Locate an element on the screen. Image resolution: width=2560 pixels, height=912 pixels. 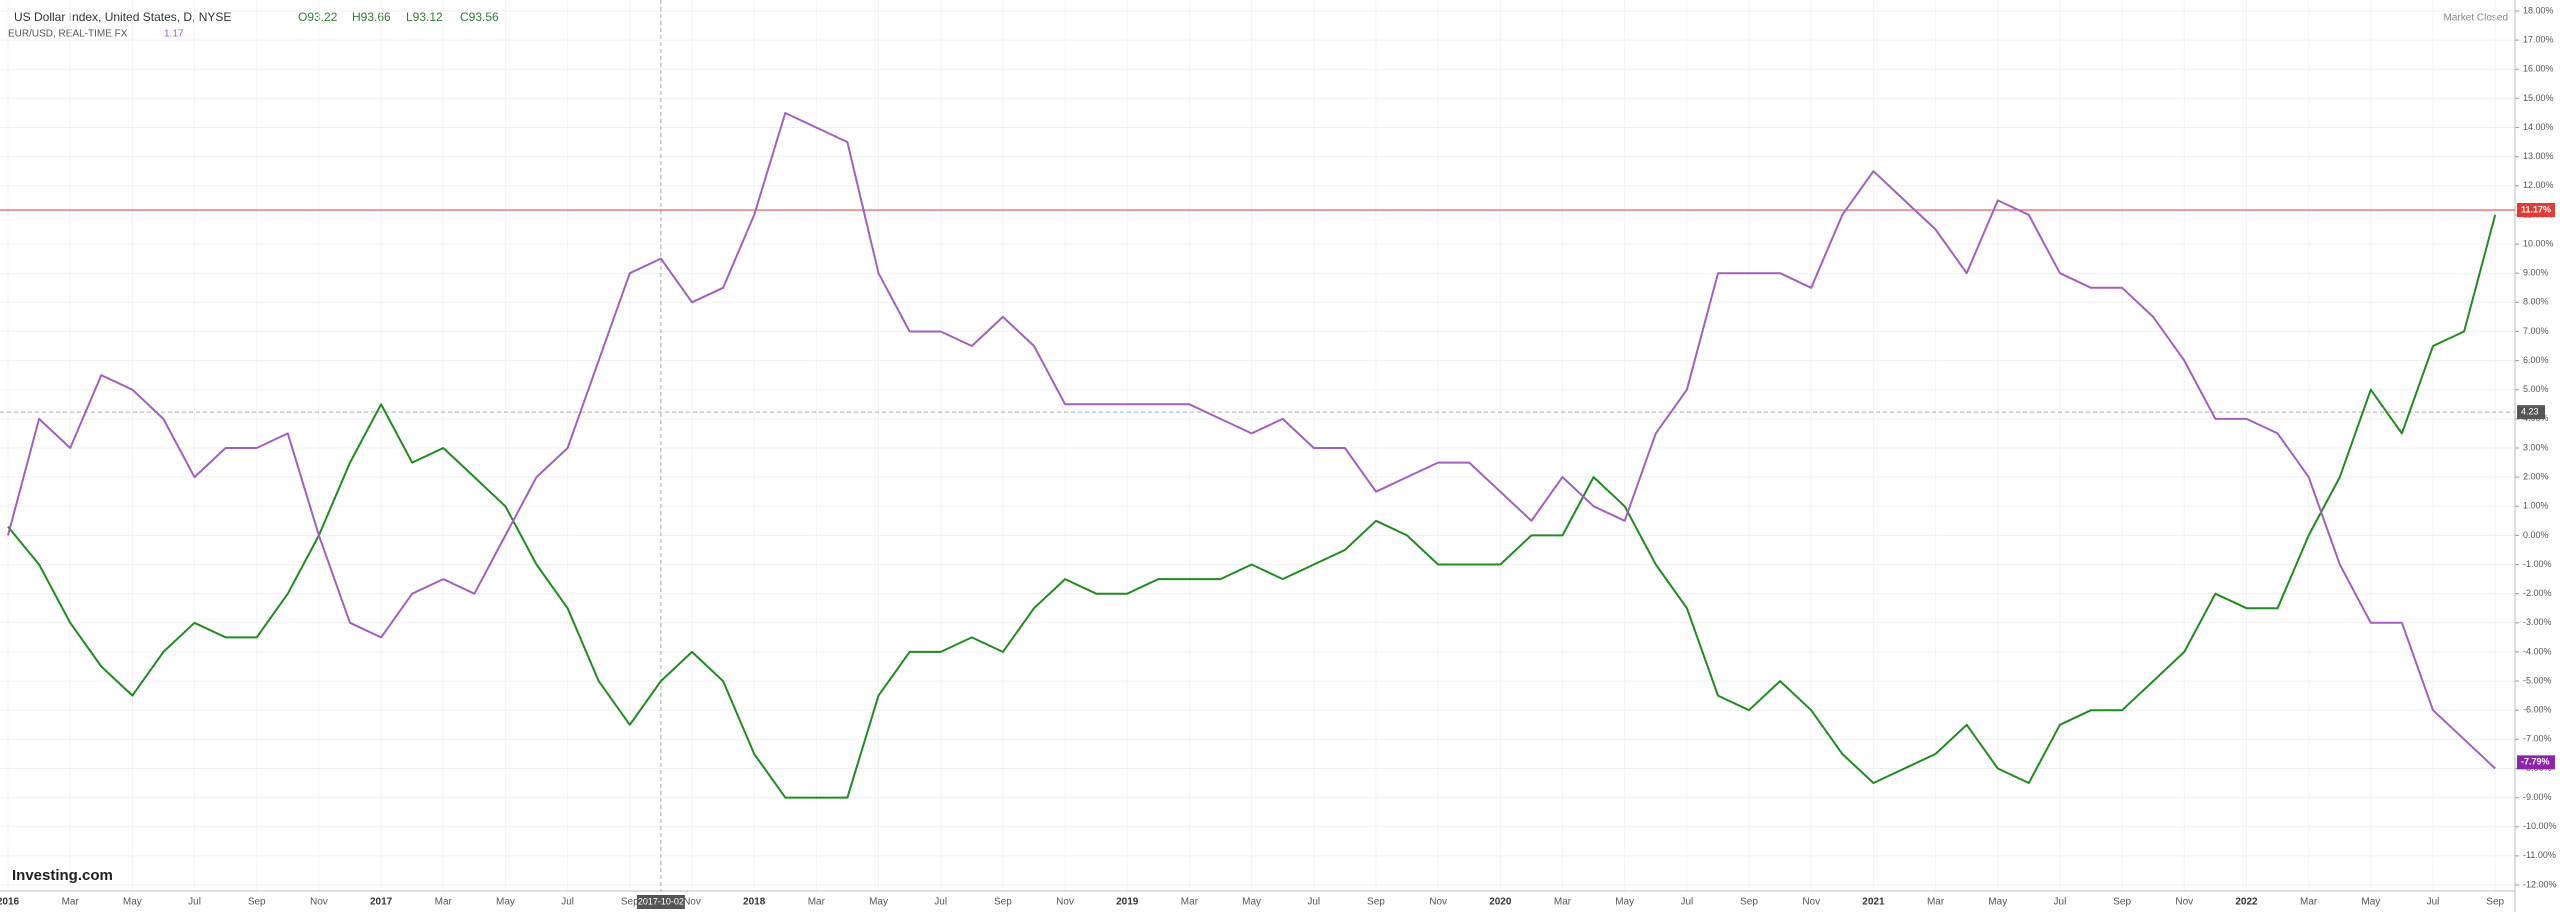
x-tick-label: 2020 is located at coordinates (1500, 902).